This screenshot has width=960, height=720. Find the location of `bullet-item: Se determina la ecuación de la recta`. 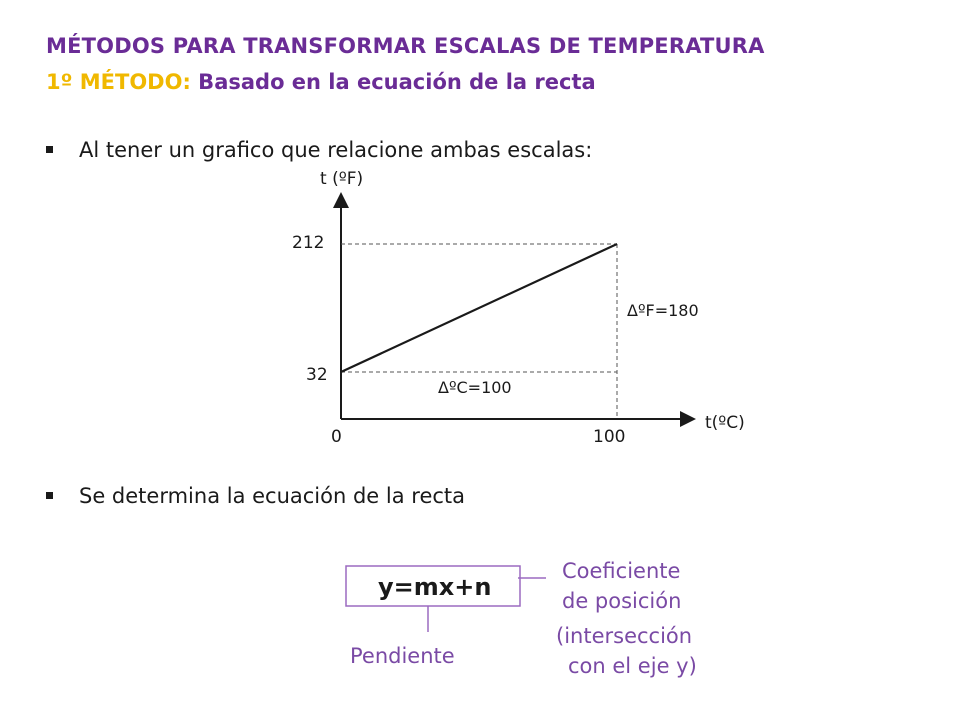

bullet-item: Se determina la ecuación de la recta is located at coordinates (255, 496).